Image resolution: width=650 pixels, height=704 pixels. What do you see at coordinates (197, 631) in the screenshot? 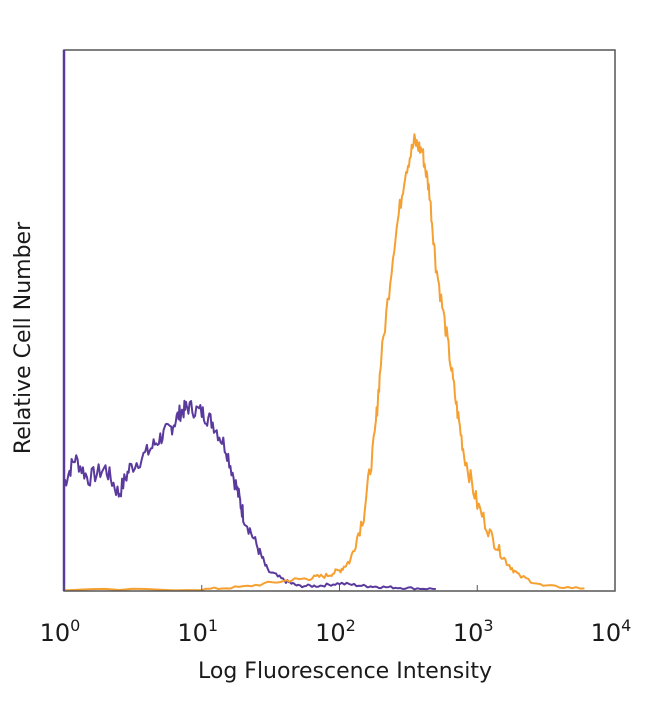
I see `x-tick-label-1: 101` at bounding box center [197, 631].